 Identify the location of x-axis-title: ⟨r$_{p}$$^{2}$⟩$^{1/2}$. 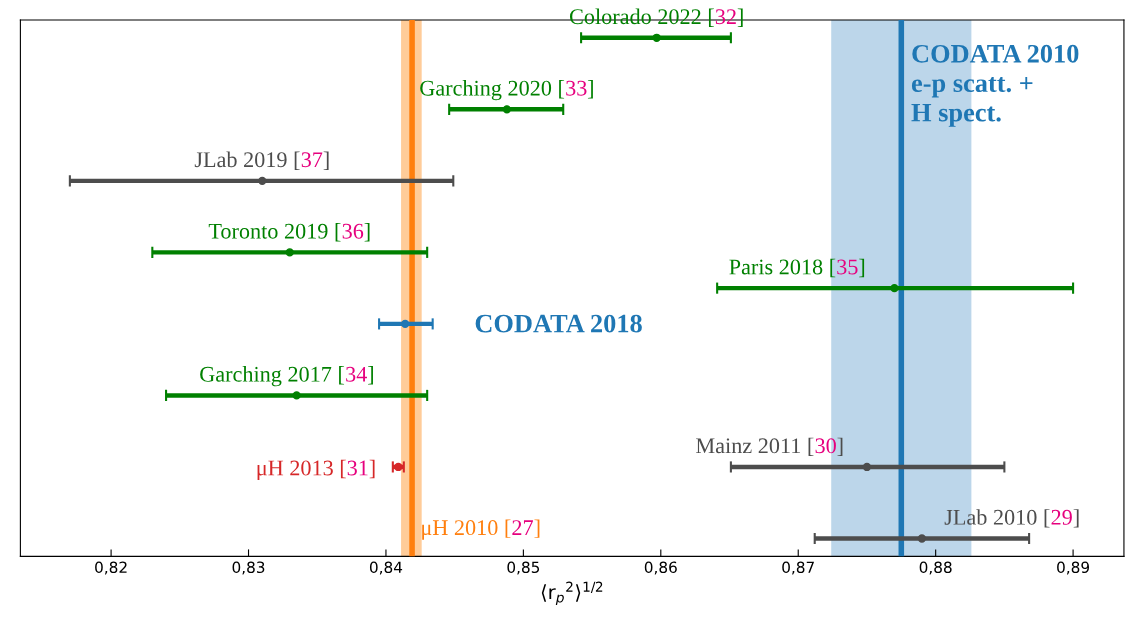
(572, 593).